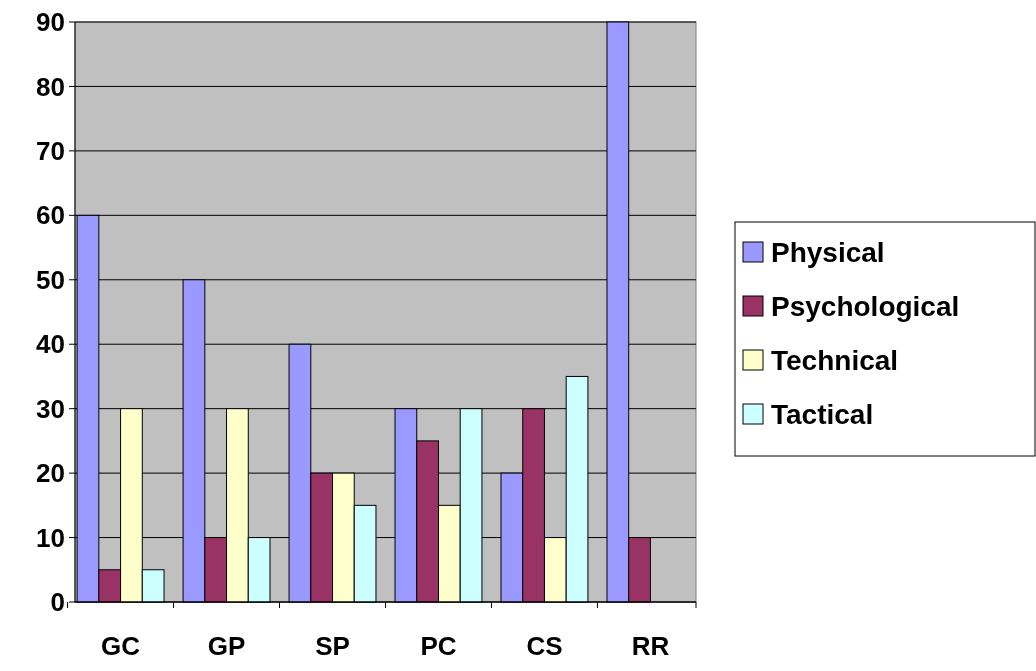 This screenshot has height=671, width=1036. I want to click on y-tick-label: 50, so click(50, 279).